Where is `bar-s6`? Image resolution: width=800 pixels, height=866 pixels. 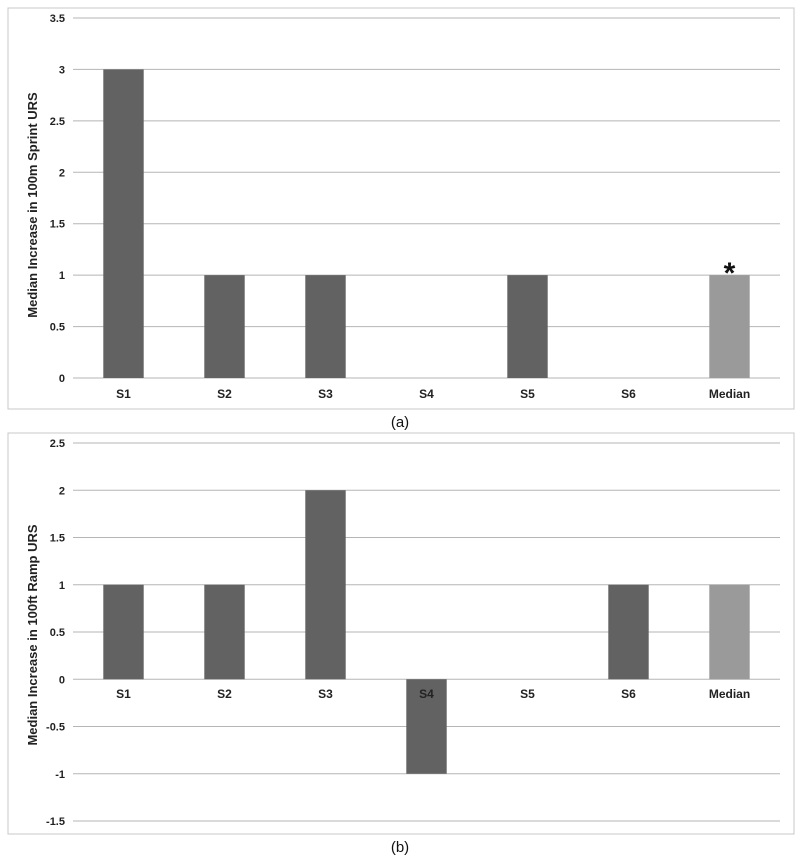 bar-s6 is located at coordinates (628, 632).